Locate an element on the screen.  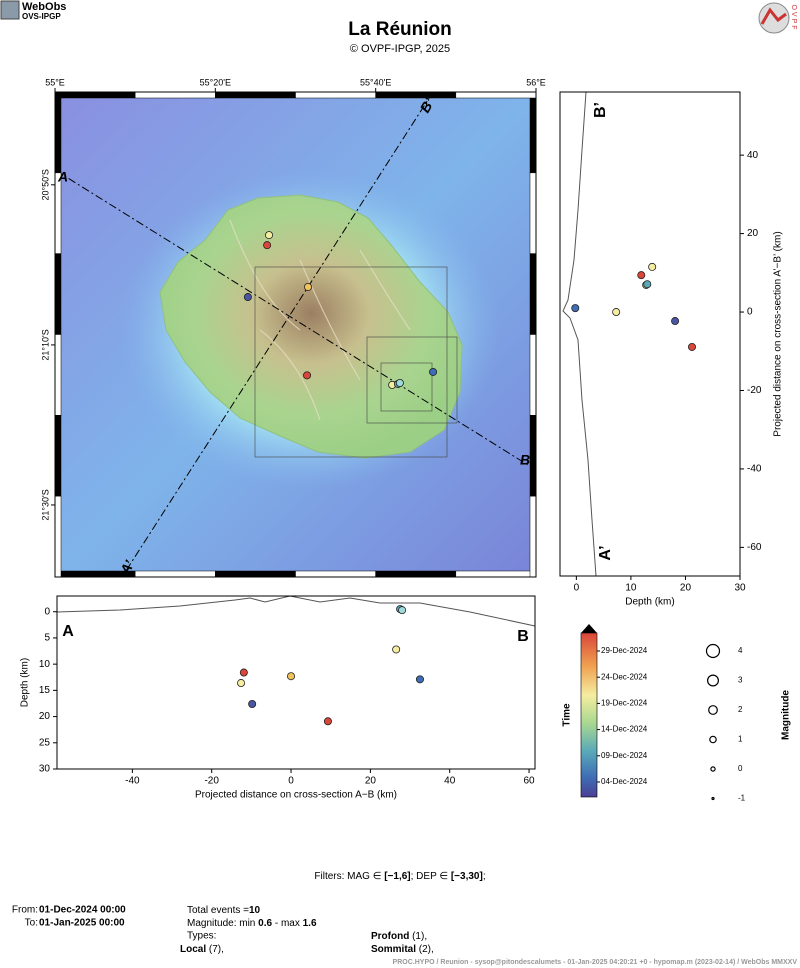
magnitude-label: 4 is located at coordinates (740, 650).